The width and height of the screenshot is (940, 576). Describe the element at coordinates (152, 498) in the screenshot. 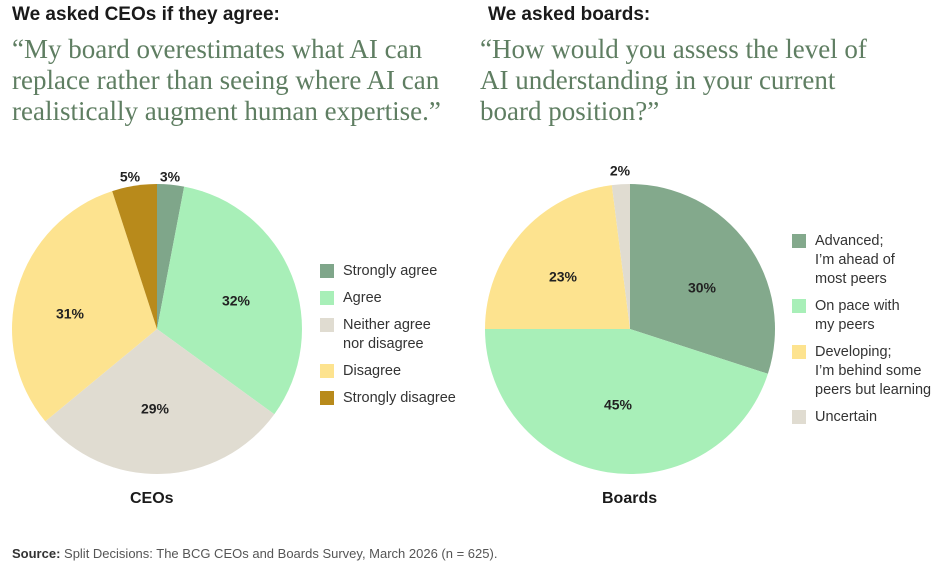

I see `ceos-chart-title: CEOs` at that location.